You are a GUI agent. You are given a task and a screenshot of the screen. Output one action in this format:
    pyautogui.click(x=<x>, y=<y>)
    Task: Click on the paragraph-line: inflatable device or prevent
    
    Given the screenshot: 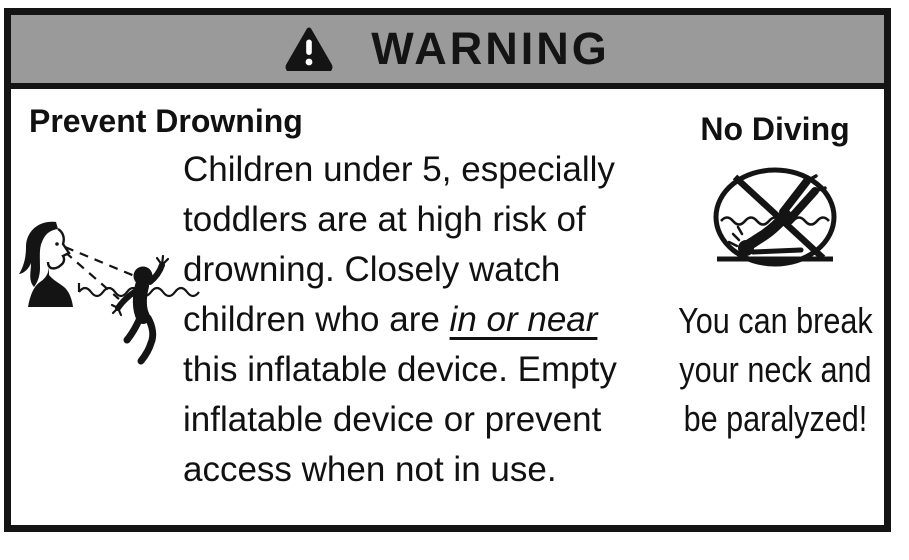 What is the action you would take?
    pyautogui.click(x=392, y=419)
    